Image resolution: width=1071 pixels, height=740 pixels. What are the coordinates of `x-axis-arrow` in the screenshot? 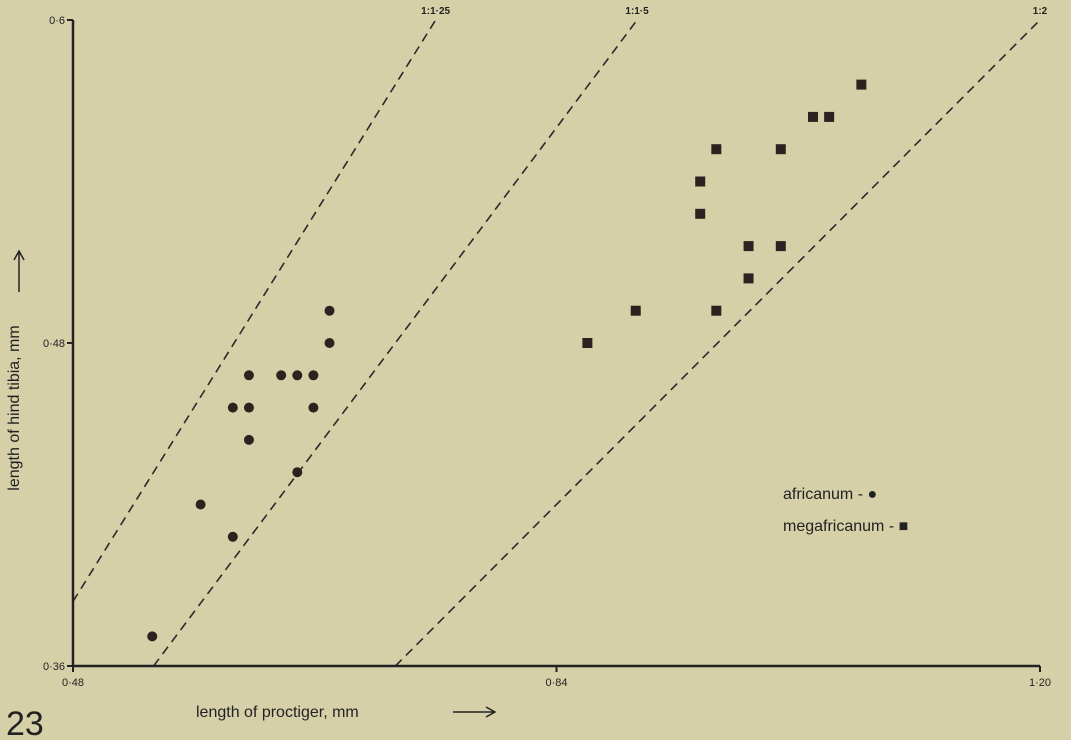 It's located at (475, 712).